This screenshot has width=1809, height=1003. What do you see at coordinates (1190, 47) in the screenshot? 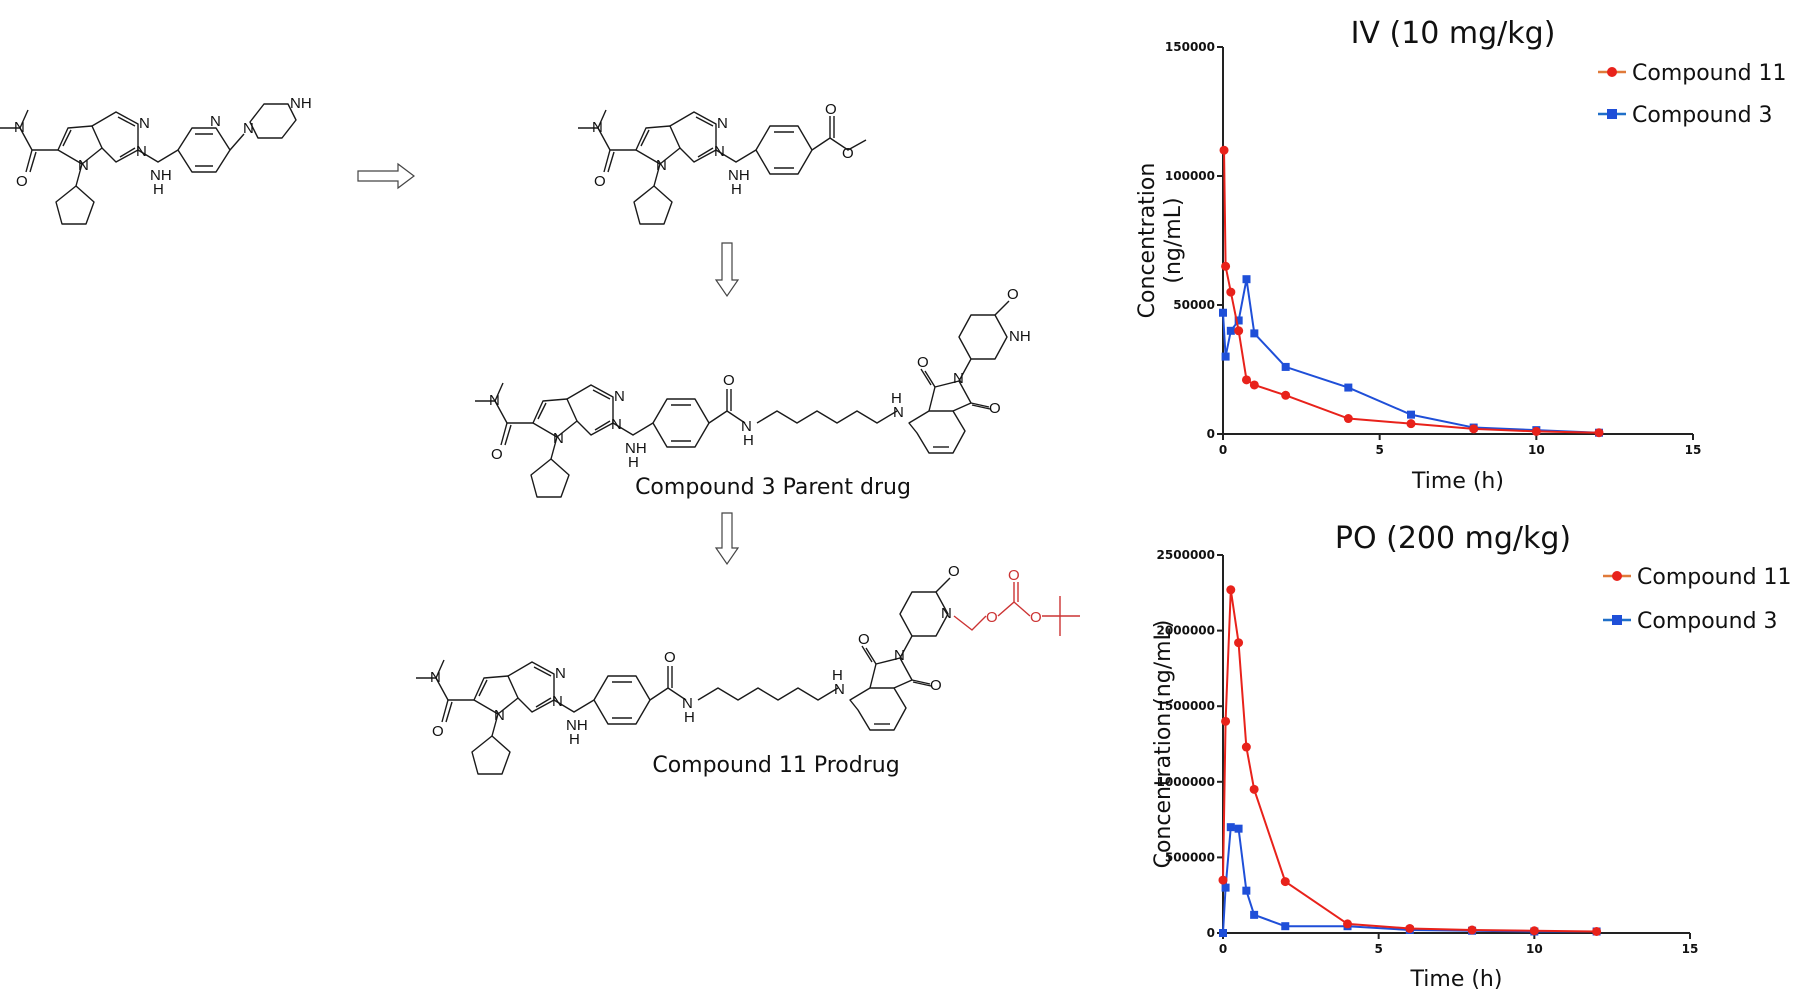
I see `y-tick-label: 150000` at bounding box center [1190, 47].